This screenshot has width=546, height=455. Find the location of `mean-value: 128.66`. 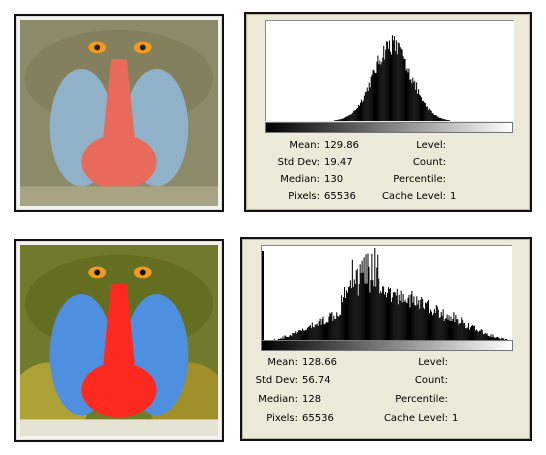

mean-value: 128.66 is located at coordinates (319, 362).